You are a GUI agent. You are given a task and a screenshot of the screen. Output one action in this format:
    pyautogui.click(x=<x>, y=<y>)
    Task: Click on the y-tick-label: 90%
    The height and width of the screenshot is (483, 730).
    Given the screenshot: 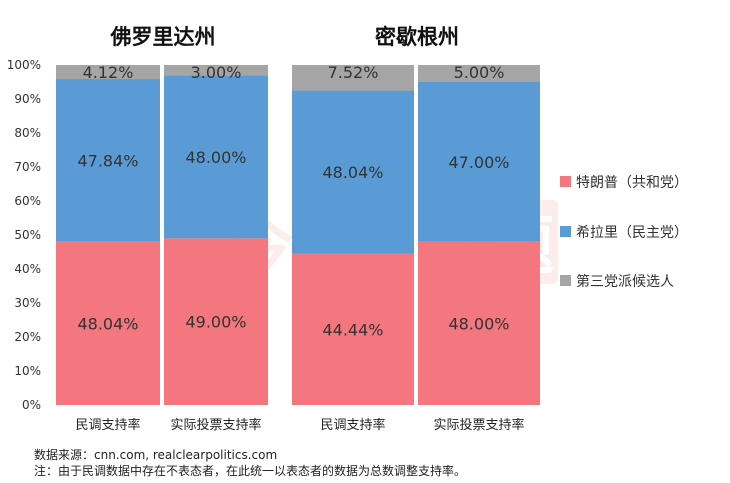 What is the action you would take?
    pyautogui.click(x=27, y=99)
    